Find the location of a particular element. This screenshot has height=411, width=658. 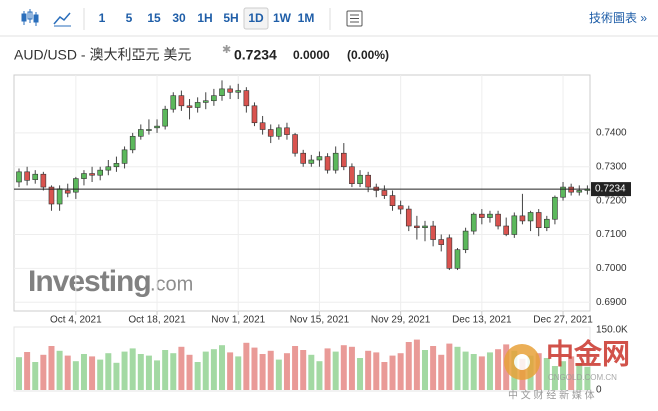

x-tick-label: Oct 18, 2021 is located at coordinates (157, 320).